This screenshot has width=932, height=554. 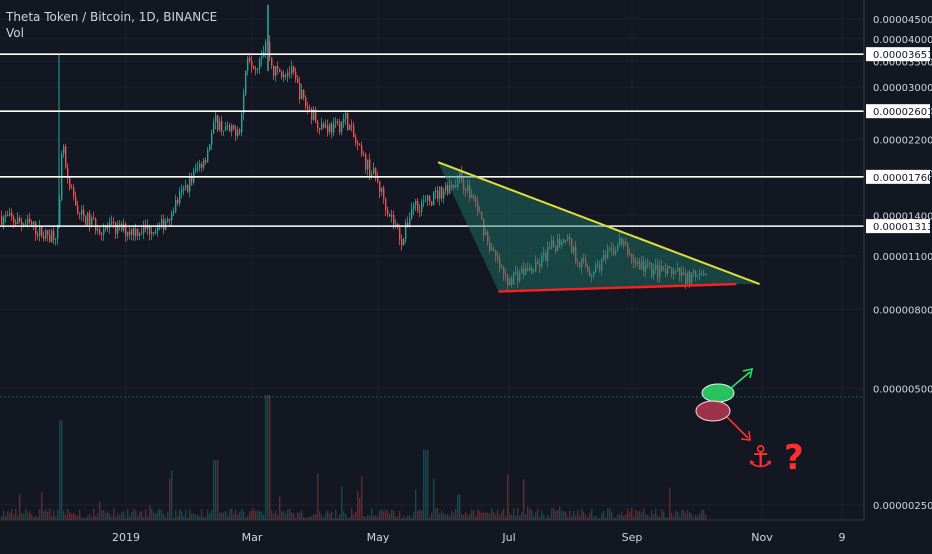 I want to click on symbol-title: Theta Token / Bitcoin, 1D, BINANCE, so click(x=112, y=17).